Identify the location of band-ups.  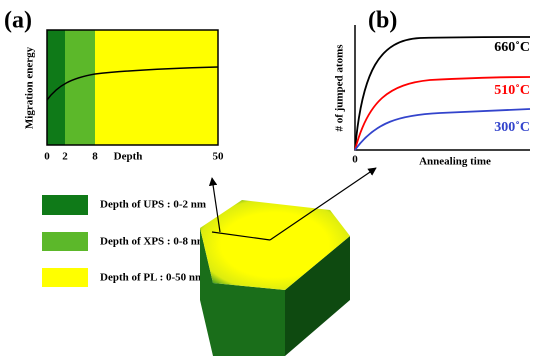
(56, 87).